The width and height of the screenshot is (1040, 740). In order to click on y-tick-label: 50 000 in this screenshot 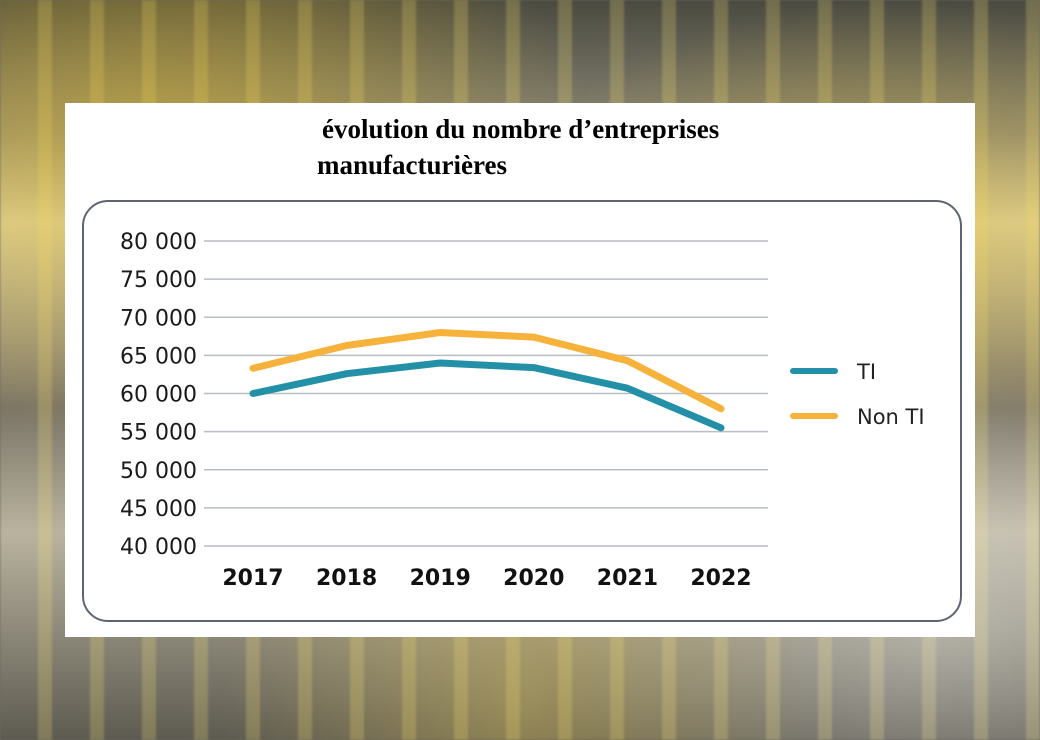, I will do `click(158, 471)`.